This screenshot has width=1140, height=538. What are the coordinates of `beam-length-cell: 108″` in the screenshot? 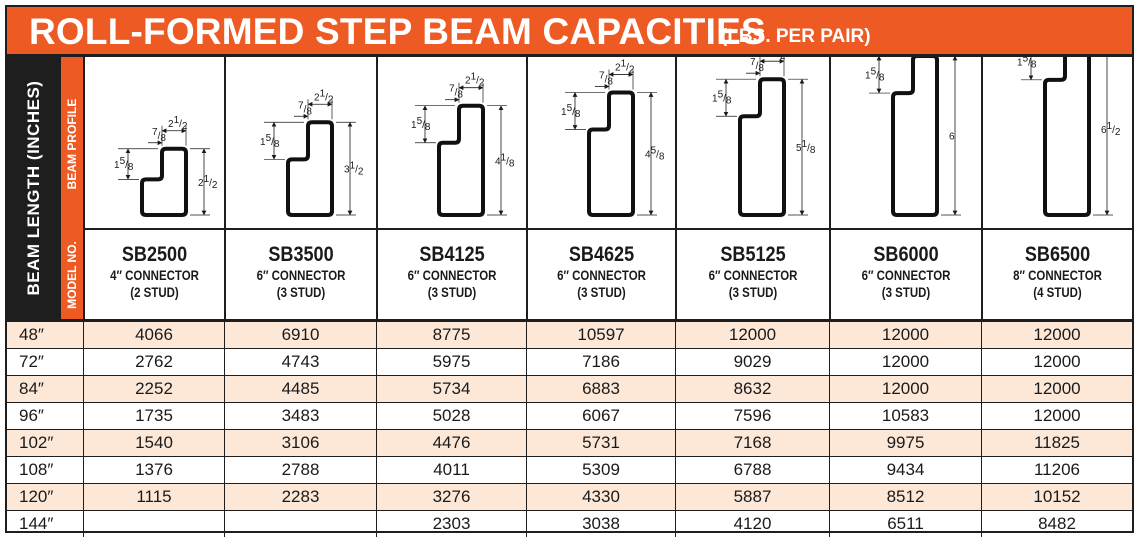 It's located at (36, 469).